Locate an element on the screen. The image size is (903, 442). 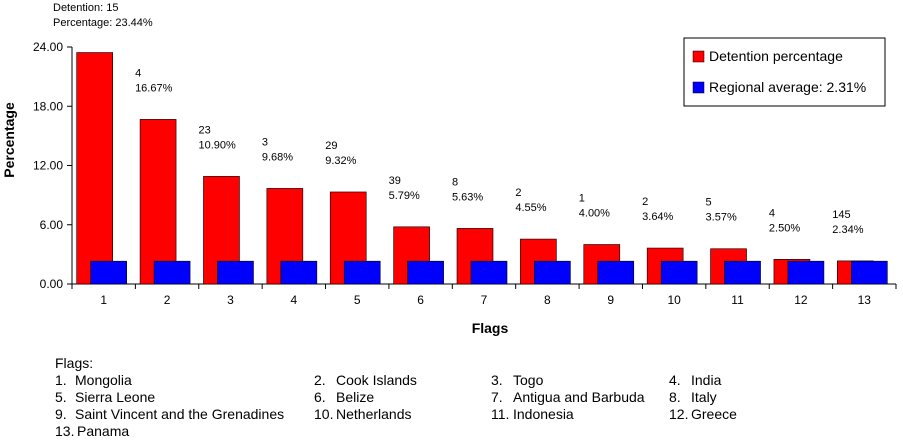
legend-swatch-regional is located at coordinates (698, 87).